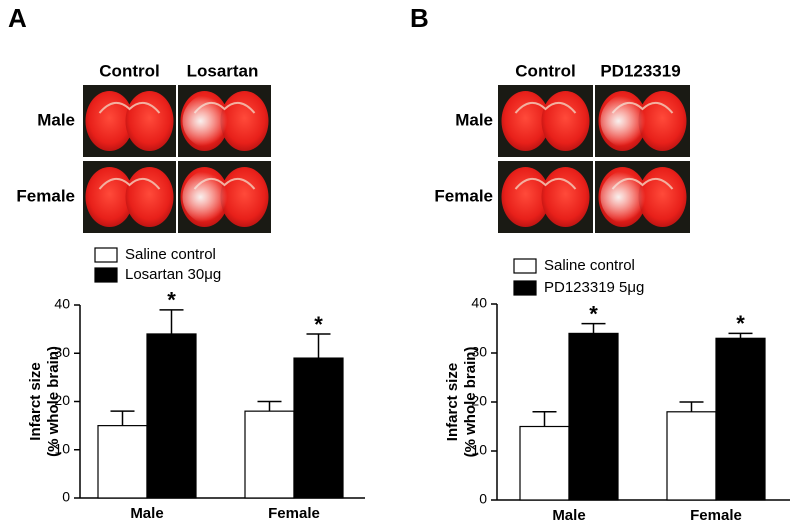 This screenshot has width=800, height=530. What do you see at coordinates (17, 18) in the screenshot?
I see `panel-letter: A` at bounding box center [17, 18].